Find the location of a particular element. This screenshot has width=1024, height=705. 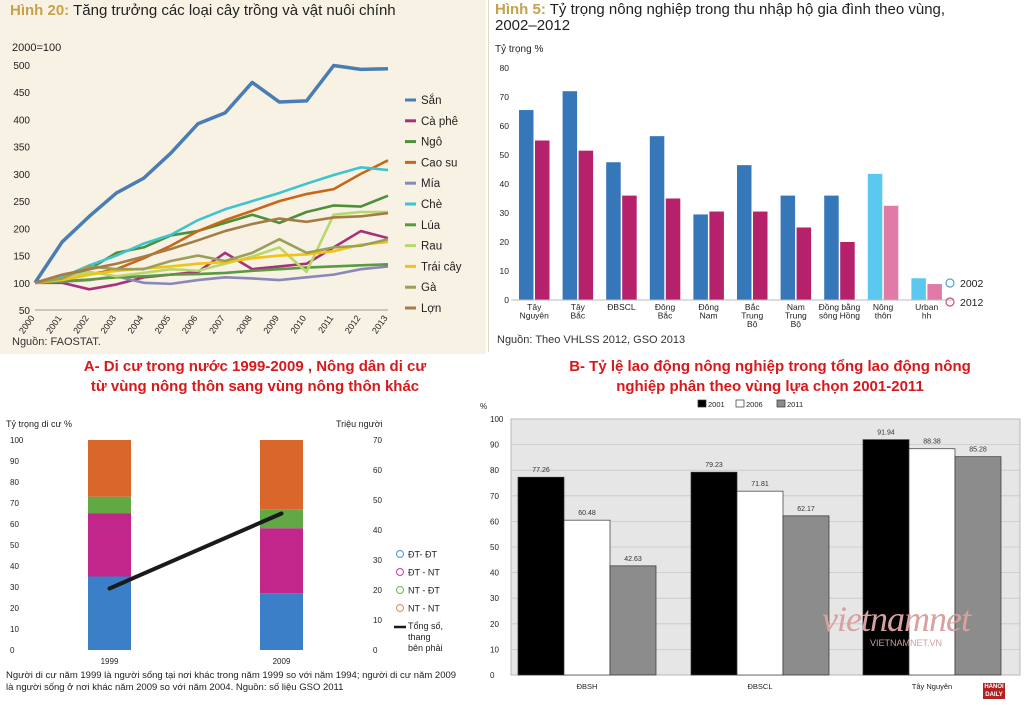

y-tick-label-left: 80 is located at coordinates (14, 482).